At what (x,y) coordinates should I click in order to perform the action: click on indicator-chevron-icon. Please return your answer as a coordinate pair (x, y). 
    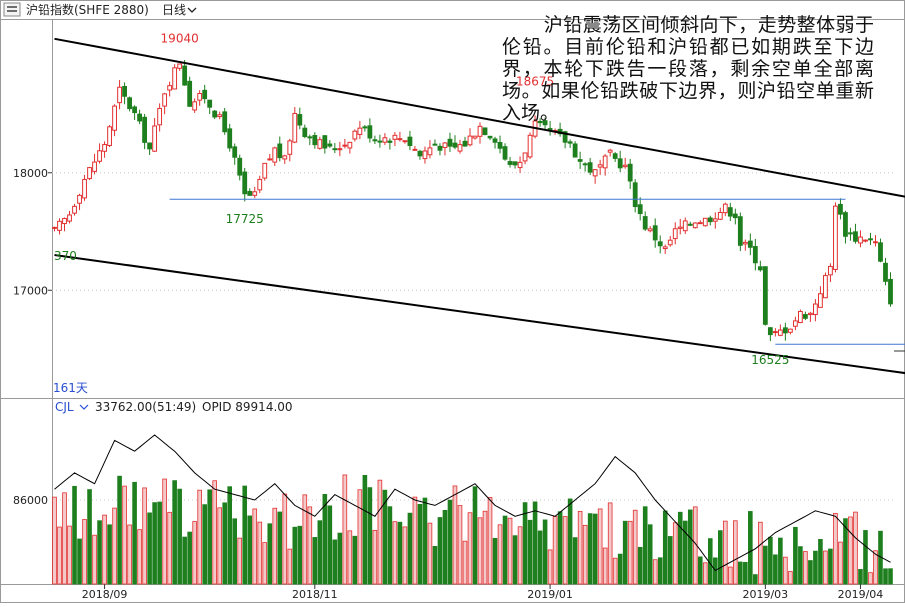
    Looking at the image, I should click on (84, 407).